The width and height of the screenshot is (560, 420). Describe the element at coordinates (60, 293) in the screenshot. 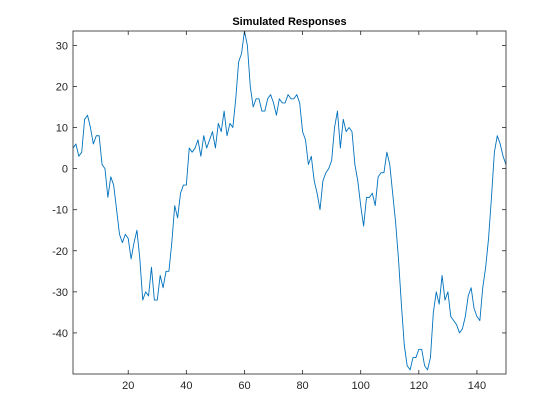

I see `y-tick-label: -30` at that location.